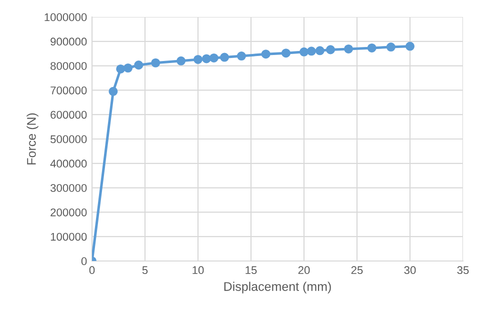 The width and height of the screenshot is (486, 330). Describe the element at coordinates (84, 261) in the screenshot. I see `y-tick-label: 0` at that location.